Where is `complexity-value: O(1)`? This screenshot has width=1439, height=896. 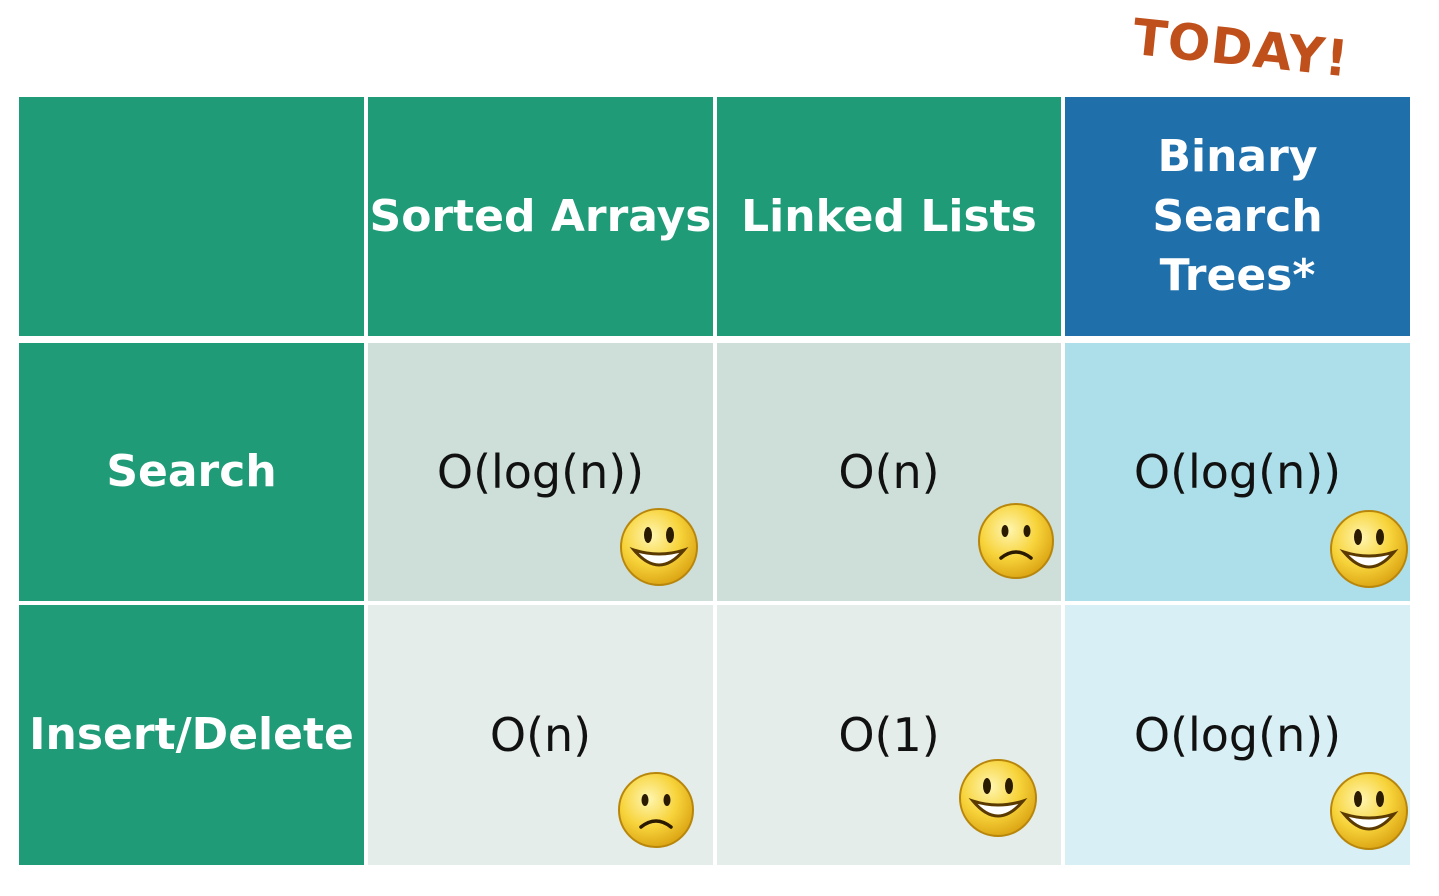 complexity-value: O(1) is located at coordinates (889, 735).